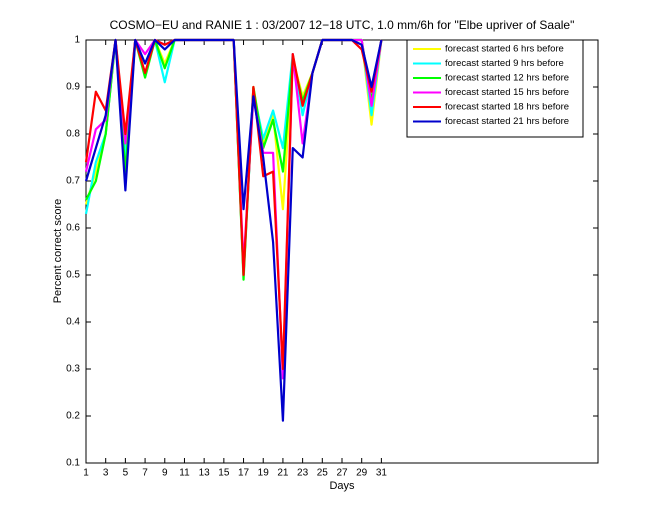 The height and width of the screenshot is (520, 660). What do you see at coordinates (73, 463) in the screenshot?
I see `y-tick-label: 0.1` at bounding box center [73, 463].